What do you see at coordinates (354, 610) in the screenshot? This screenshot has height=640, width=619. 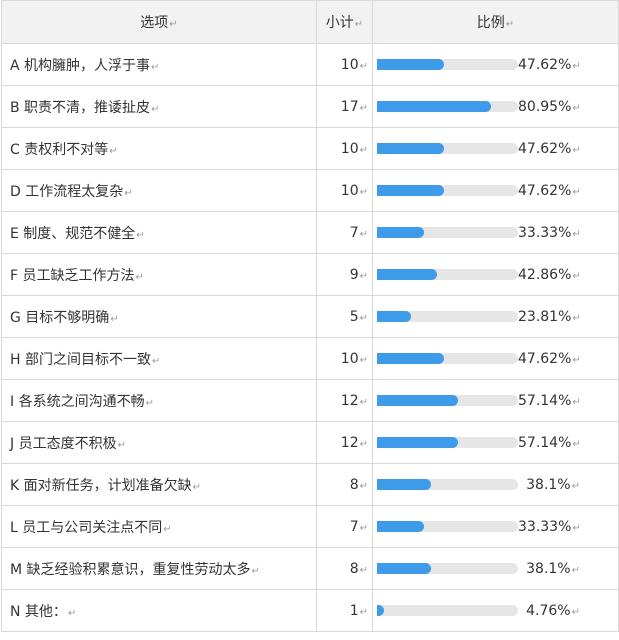 I see `count-value: 1` at bounding box center [354, 610].